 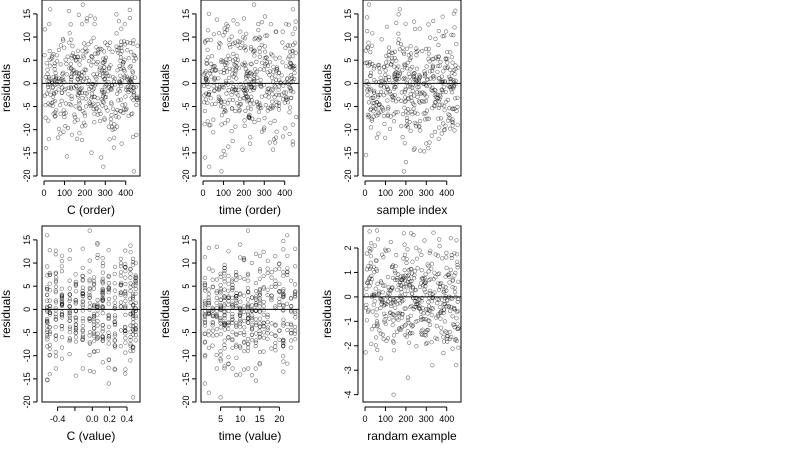 I want to click on x-axis-label: sample index, so click(x=412, y=210).